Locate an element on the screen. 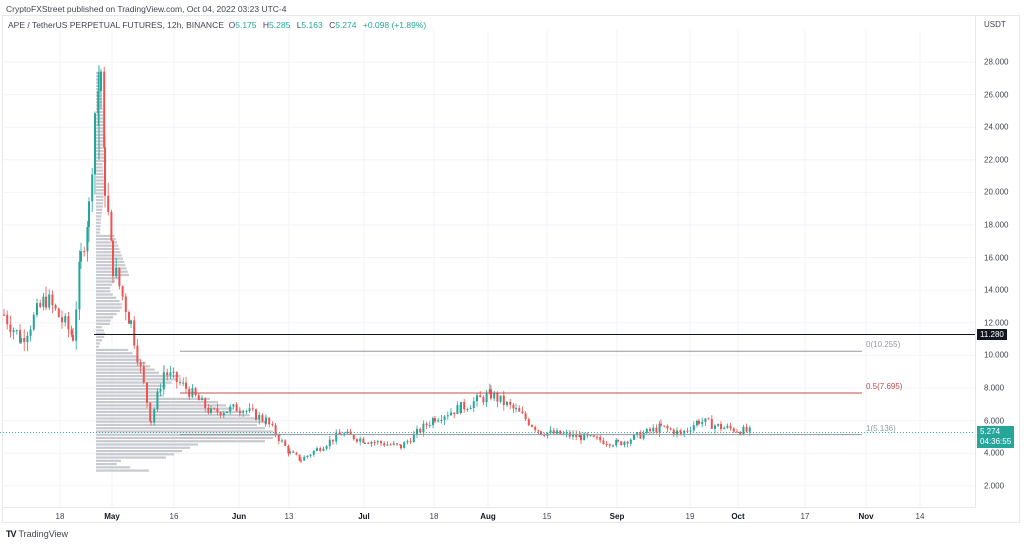 The image size is (1024, 545). price-axis is located at coordinates (998, 261).